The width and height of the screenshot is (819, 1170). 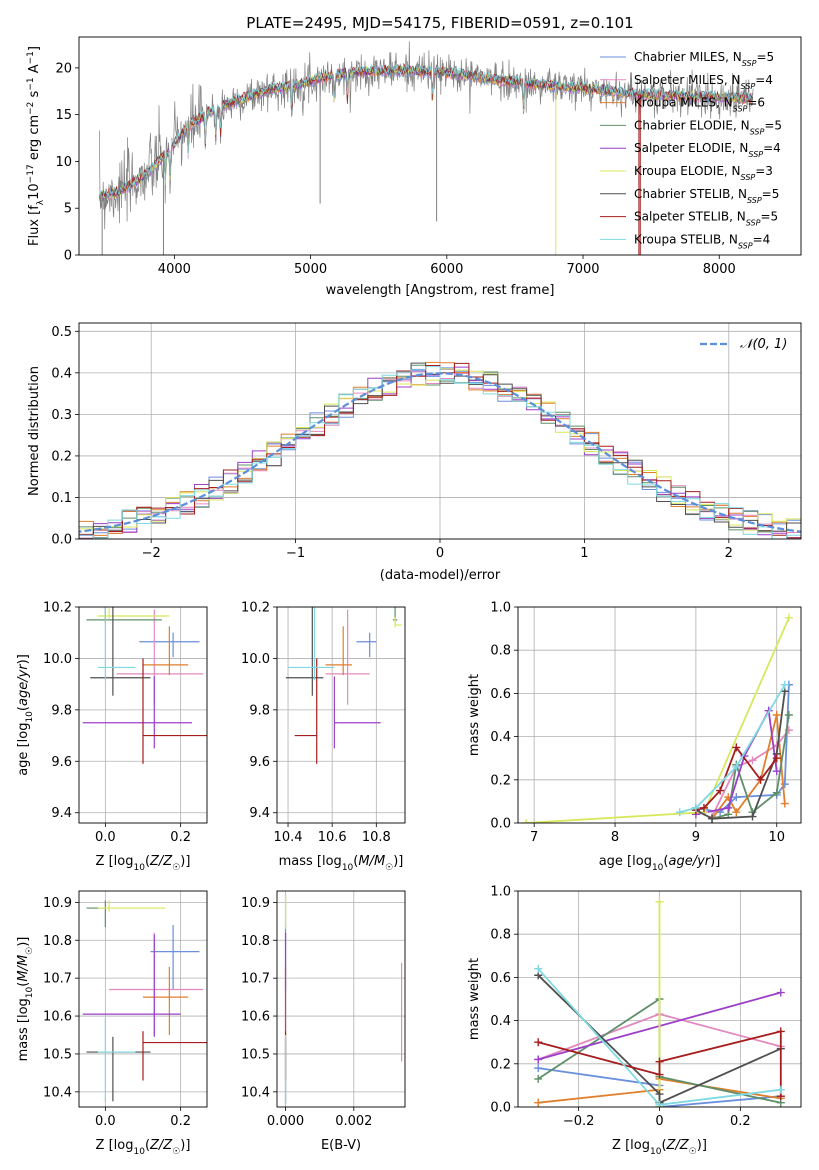 What do you see at coordinates (34, 225) in the screenshot?
I see `y-axis-label-part: Flux [f` at bounding box center [34, 225].